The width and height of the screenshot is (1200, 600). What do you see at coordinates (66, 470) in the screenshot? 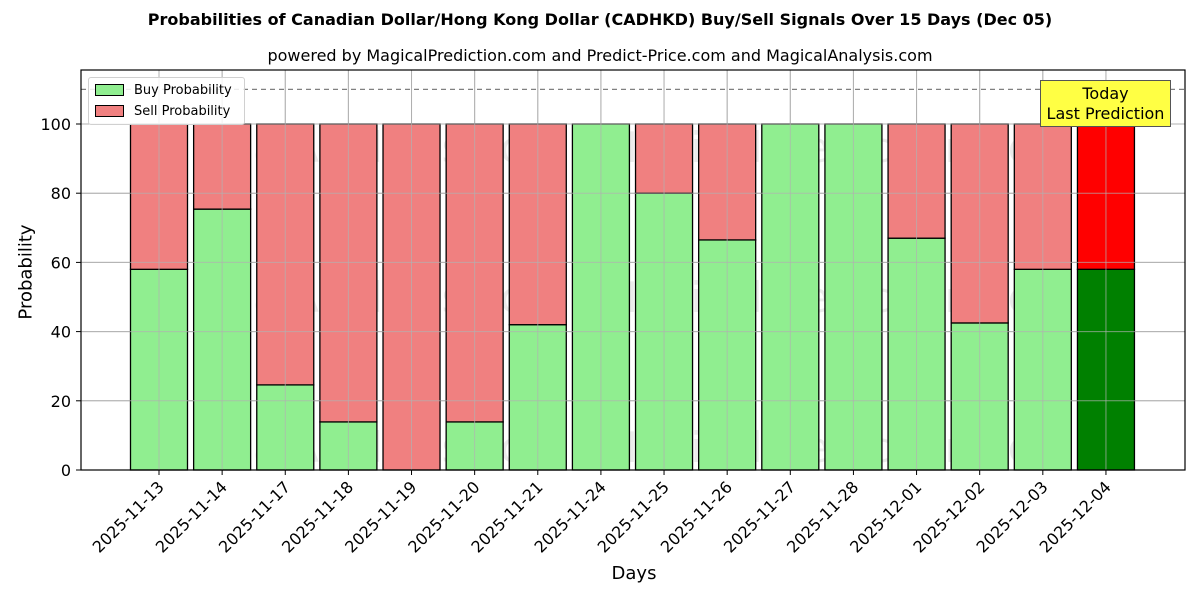
I see `y-tick-label: 0` at bounding box center [66, 470].